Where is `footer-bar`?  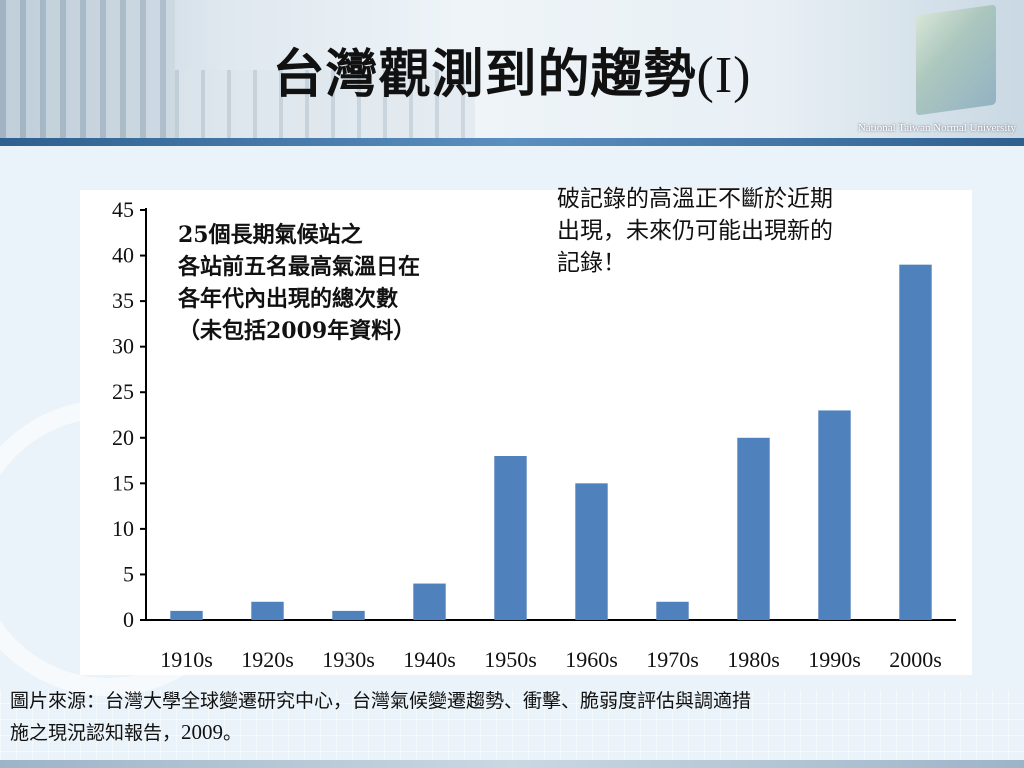 footer-bar is located at coordinates (512, 764).